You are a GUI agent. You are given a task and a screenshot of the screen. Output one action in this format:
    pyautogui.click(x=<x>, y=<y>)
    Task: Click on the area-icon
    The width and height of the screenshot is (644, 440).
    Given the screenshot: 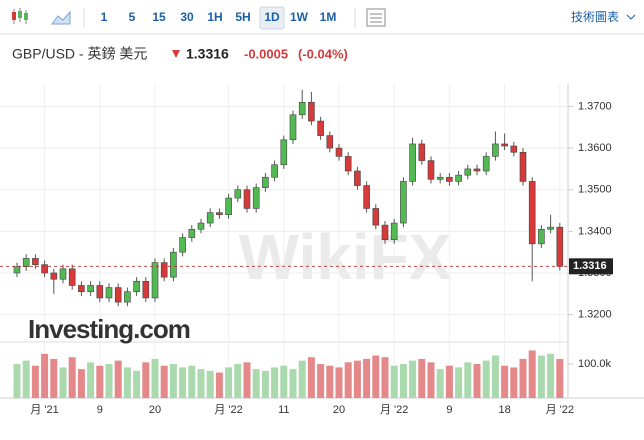 What is the action you would take?
    pyautogui.click(x=61, y=17)
    